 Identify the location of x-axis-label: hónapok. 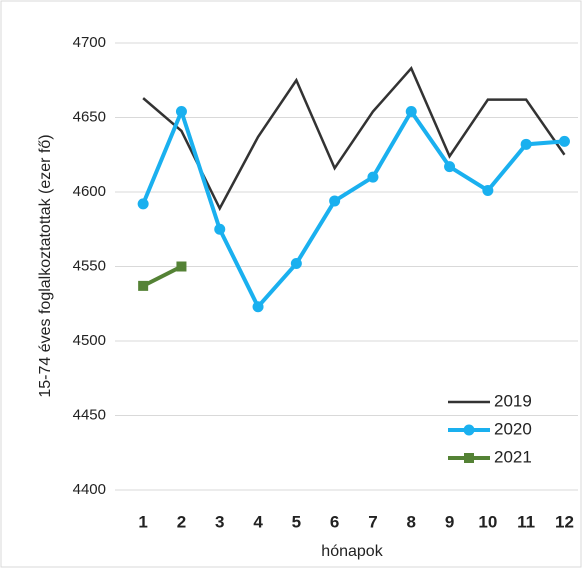
(352, 551).